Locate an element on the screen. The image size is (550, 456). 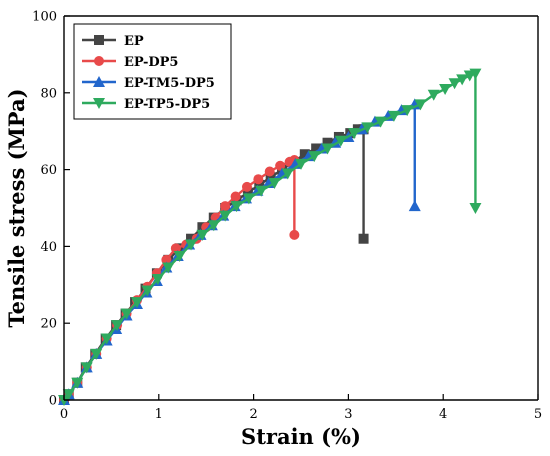
x-ticks: 0 1 2 3 4 5 is located at coordinates (301, 408).